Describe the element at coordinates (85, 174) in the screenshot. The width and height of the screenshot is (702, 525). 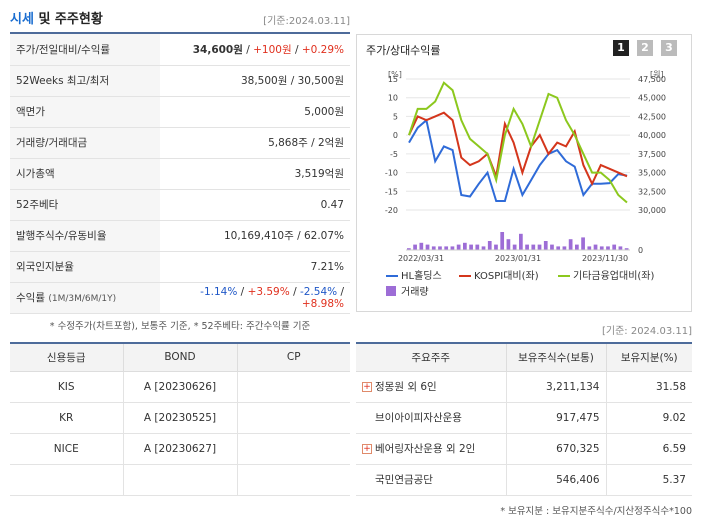
I see `quote-label: 시가총액` at that location.